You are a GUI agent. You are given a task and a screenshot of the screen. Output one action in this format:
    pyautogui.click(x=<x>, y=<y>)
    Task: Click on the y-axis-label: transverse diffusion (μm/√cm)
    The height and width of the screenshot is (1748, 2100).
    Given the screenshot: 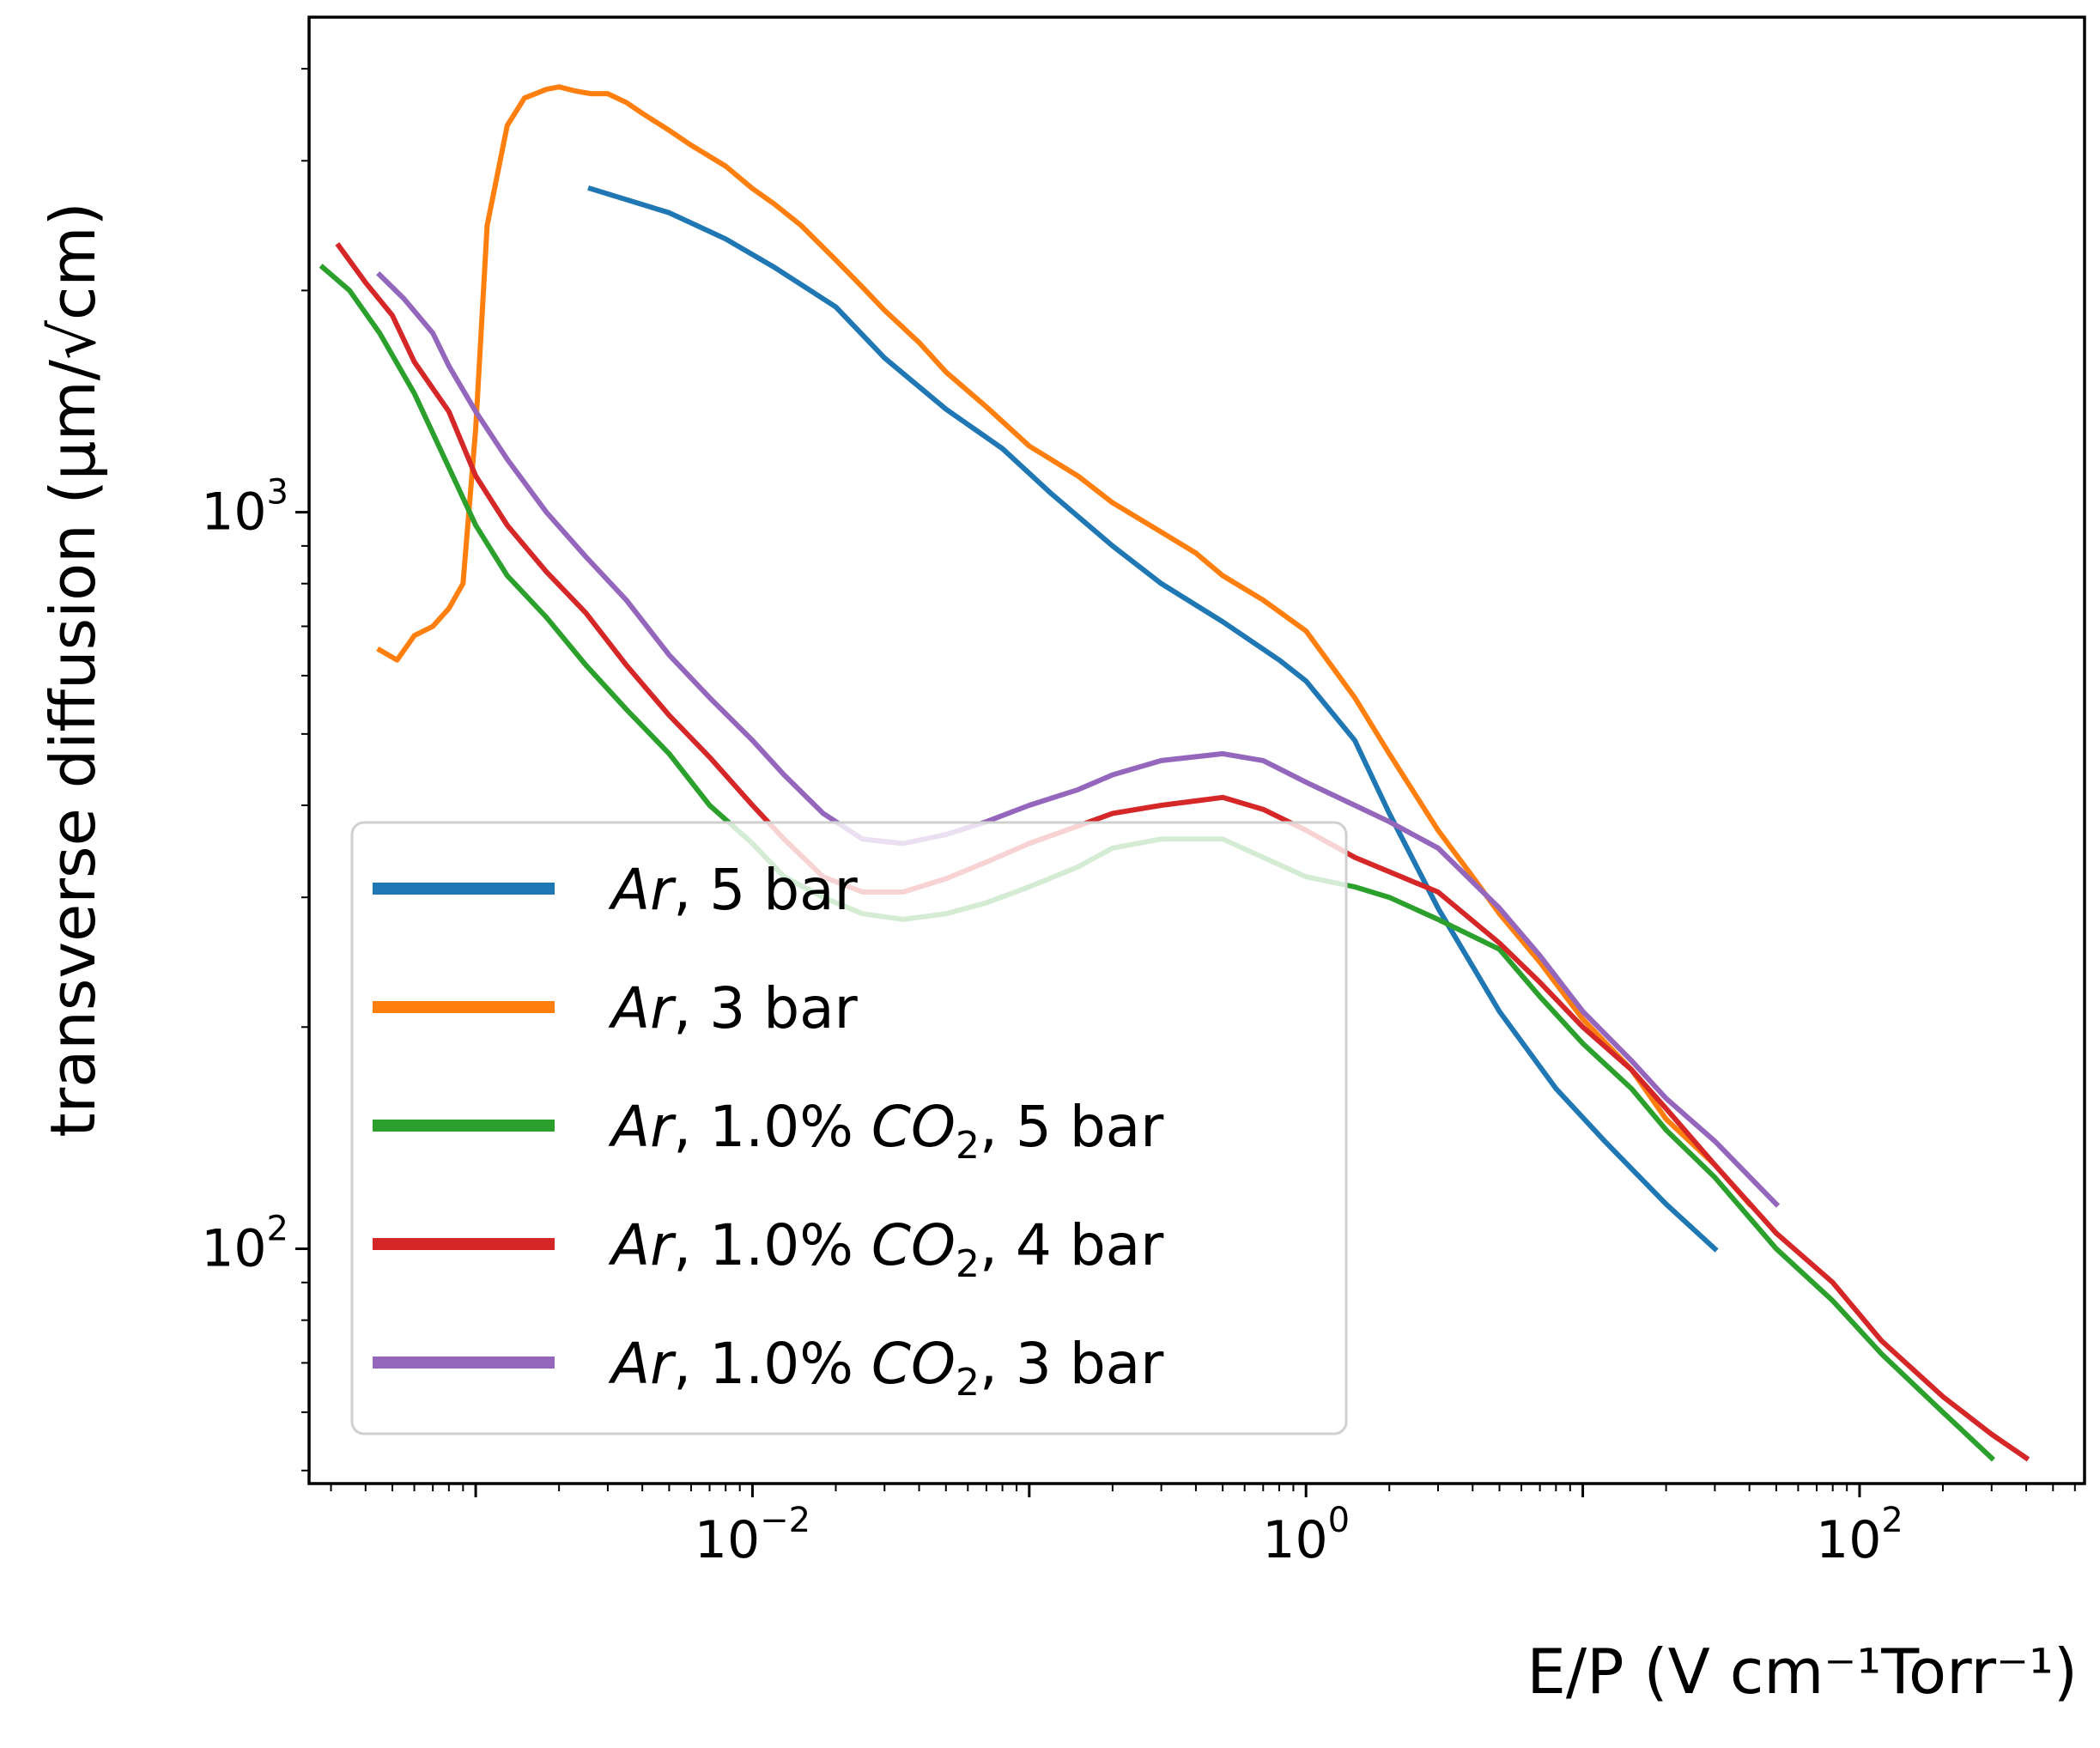 What is the action you would take?
    pyautogui.click(x=73, y=669)
    